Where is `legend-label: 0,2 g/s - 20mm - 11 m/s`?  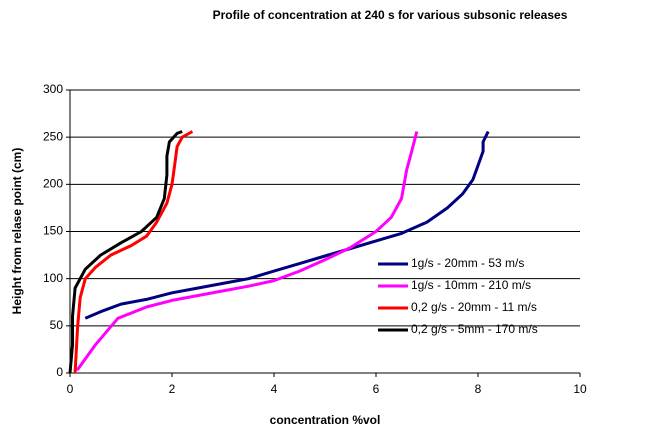 legend-label: 0,2 g/s - 20mm - 11 m/s is located at coordinates (474, 307).